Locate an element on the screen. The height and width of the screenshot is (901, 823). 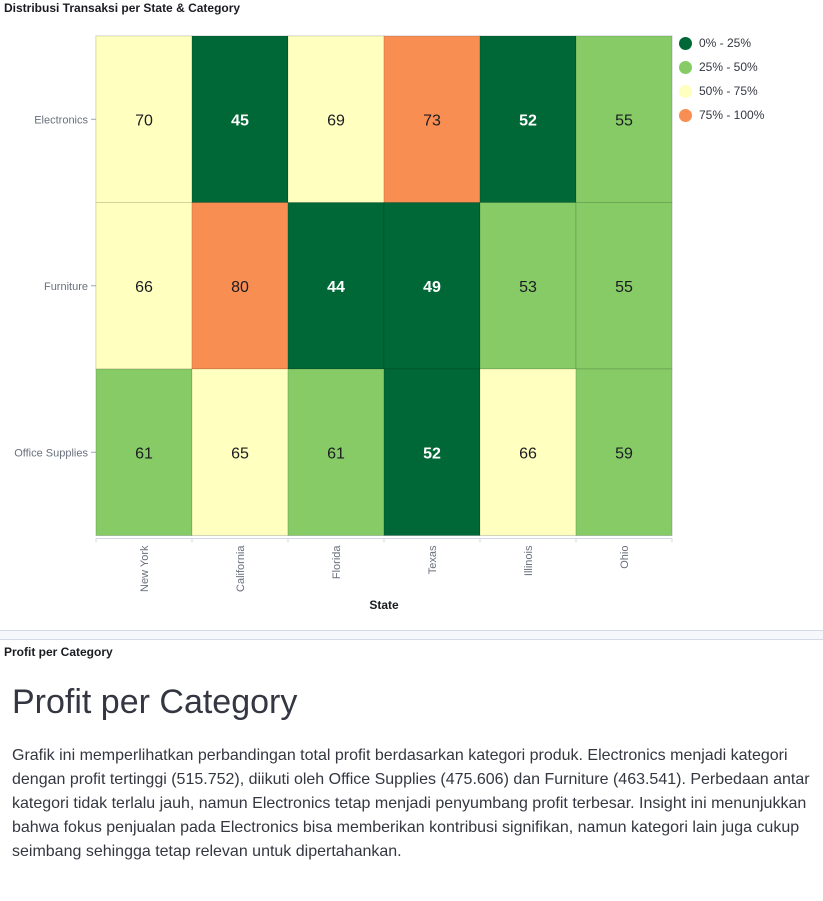
cell-value-label: 53 is located at coordinates (528, 287).